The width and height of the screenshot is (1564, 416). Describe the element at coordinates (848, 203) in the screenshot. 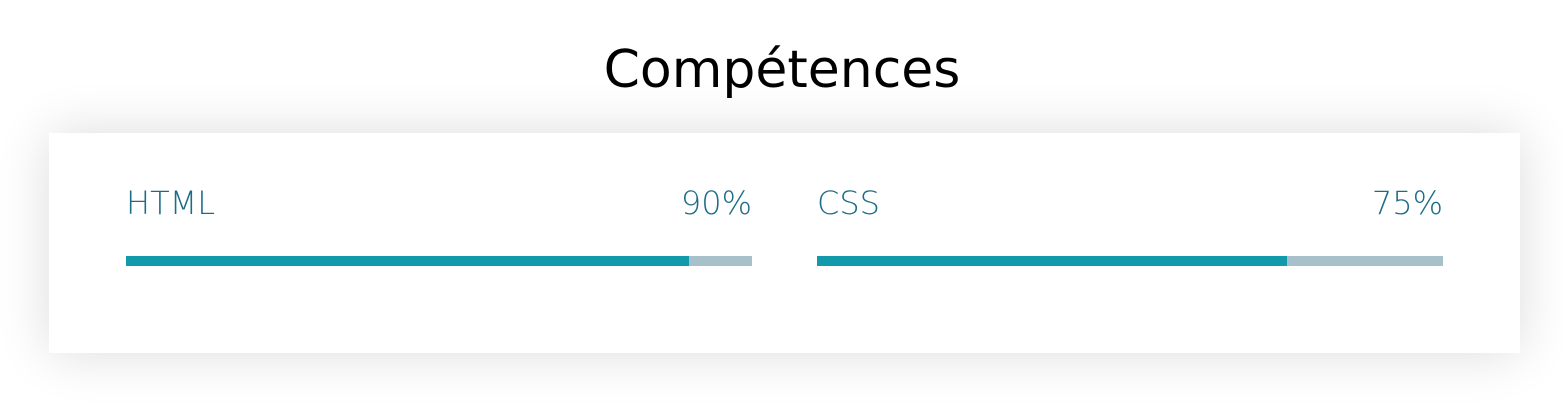

I see `skill-name: CSS` at that location.